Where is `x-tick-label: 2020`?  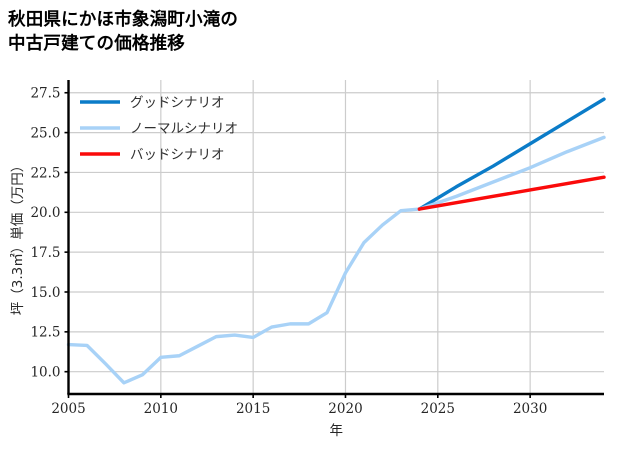 x-tick-label: 2020 is located at coordinates (345, 409).